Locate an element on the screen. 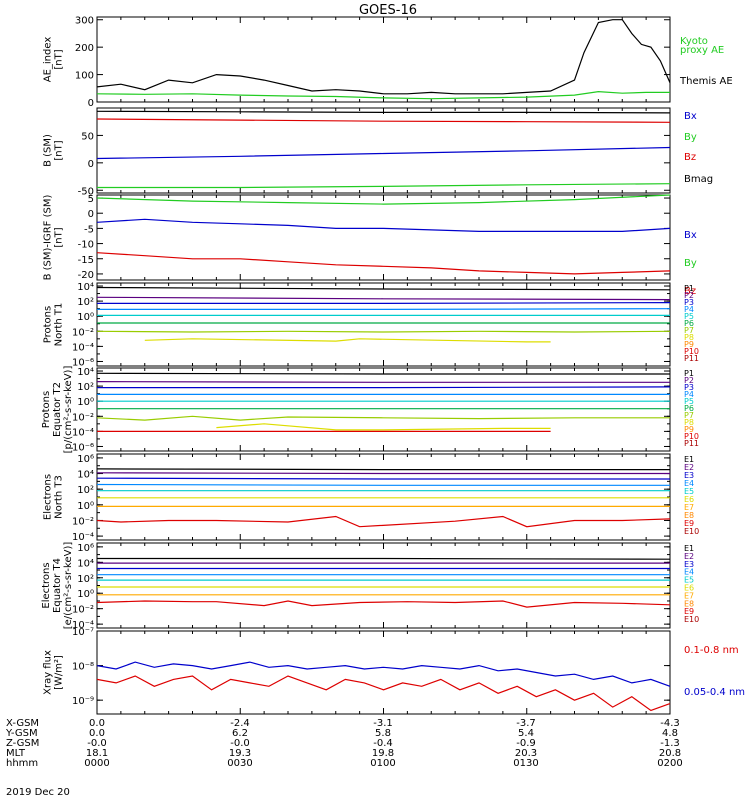 This screenshot has width=750, height=800. y-tick-label: 10⁶ is located at coordinates (85, 459).